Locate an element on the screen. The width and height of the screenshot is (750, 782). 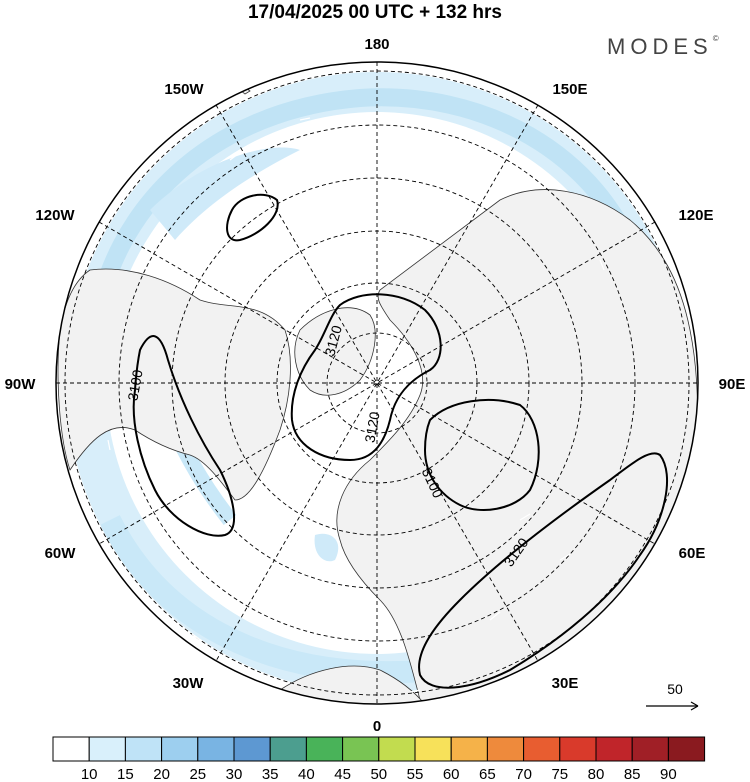
lon-label-60w: 60W is located at coordinates (61, 553).